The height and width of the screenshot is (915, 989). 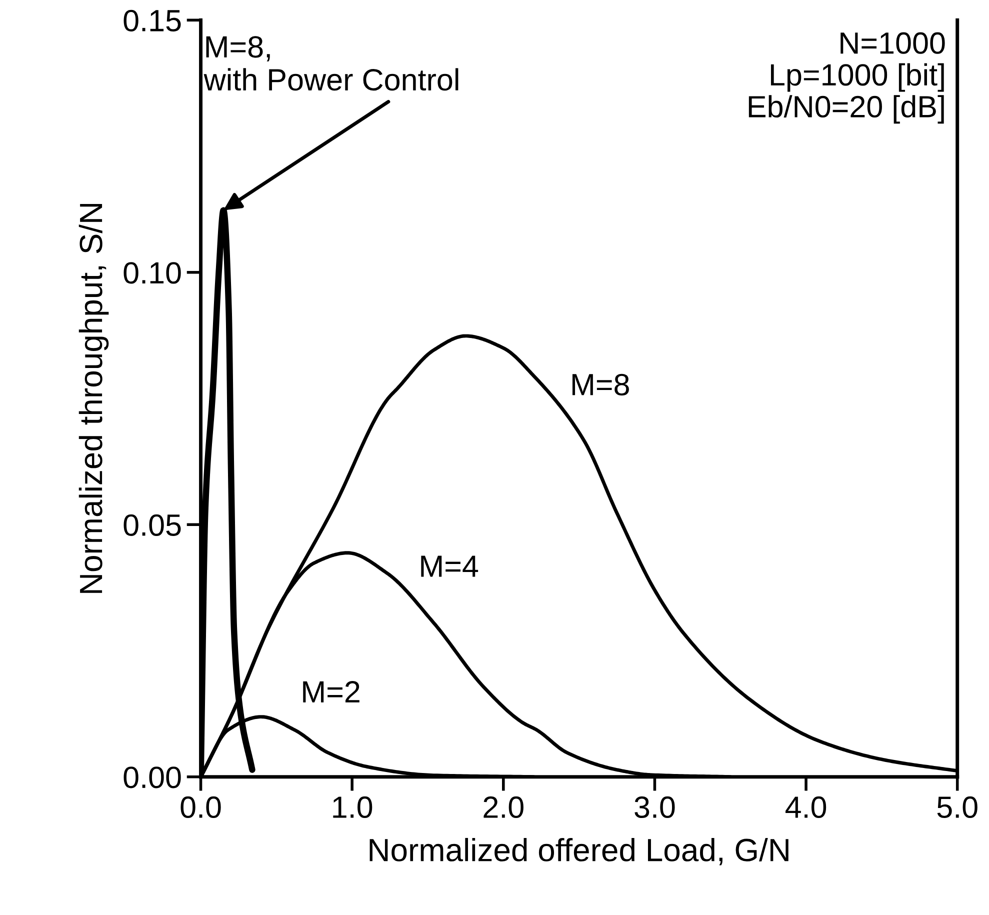 I want to click on y-tick-label: 0.00, so click(x=152, y=777).